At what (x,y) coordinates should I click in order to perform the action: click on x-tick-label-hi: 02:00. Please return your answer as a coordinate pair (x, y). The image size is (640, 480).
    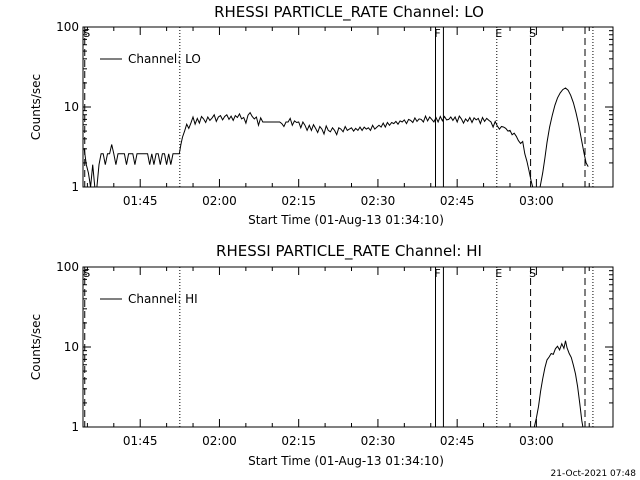
    Looking at the image, I should click on (219, 441).